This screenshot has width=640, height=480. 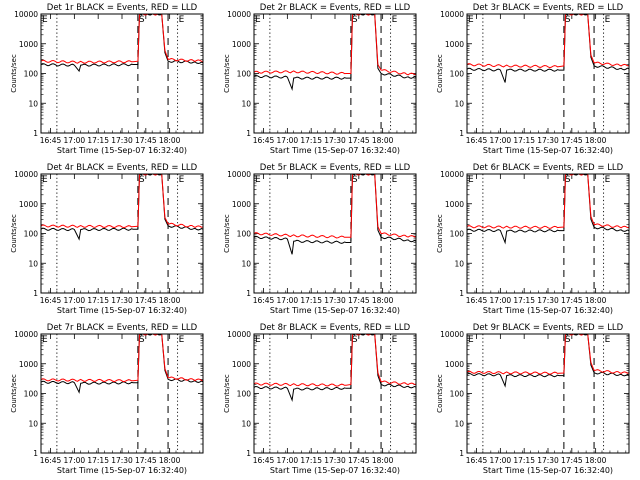 I want to click on chart-title: Det 8r BLACK = Events, RED = LLD, so click(x=335, y=328).